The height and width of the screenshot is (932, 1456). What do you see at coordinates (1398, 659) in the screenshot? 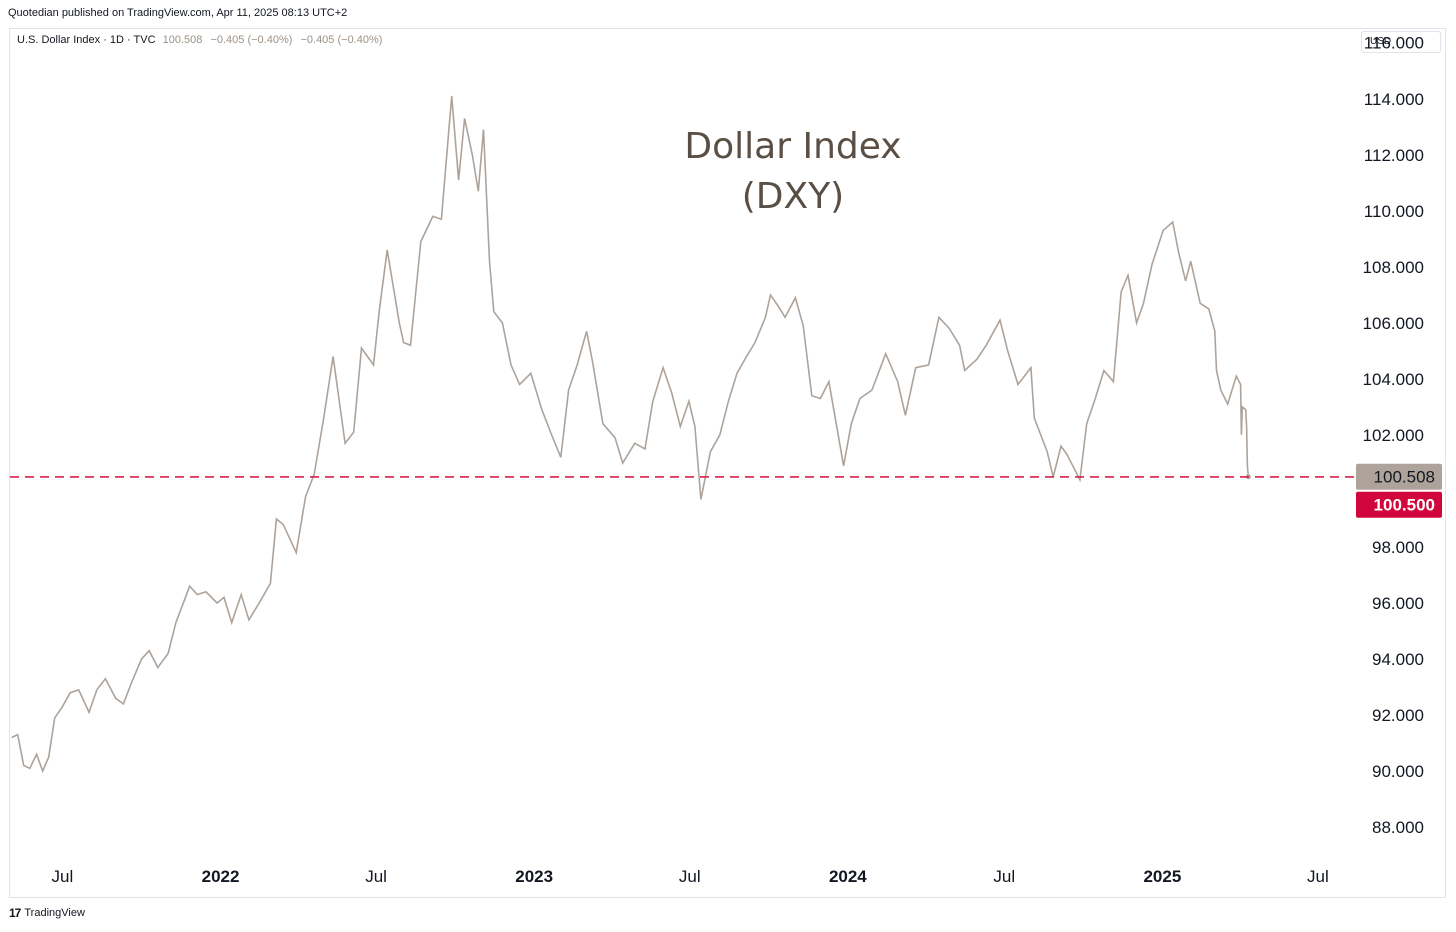
I see `y-tick-label: 94.000` at bounding box center [1398, 659].